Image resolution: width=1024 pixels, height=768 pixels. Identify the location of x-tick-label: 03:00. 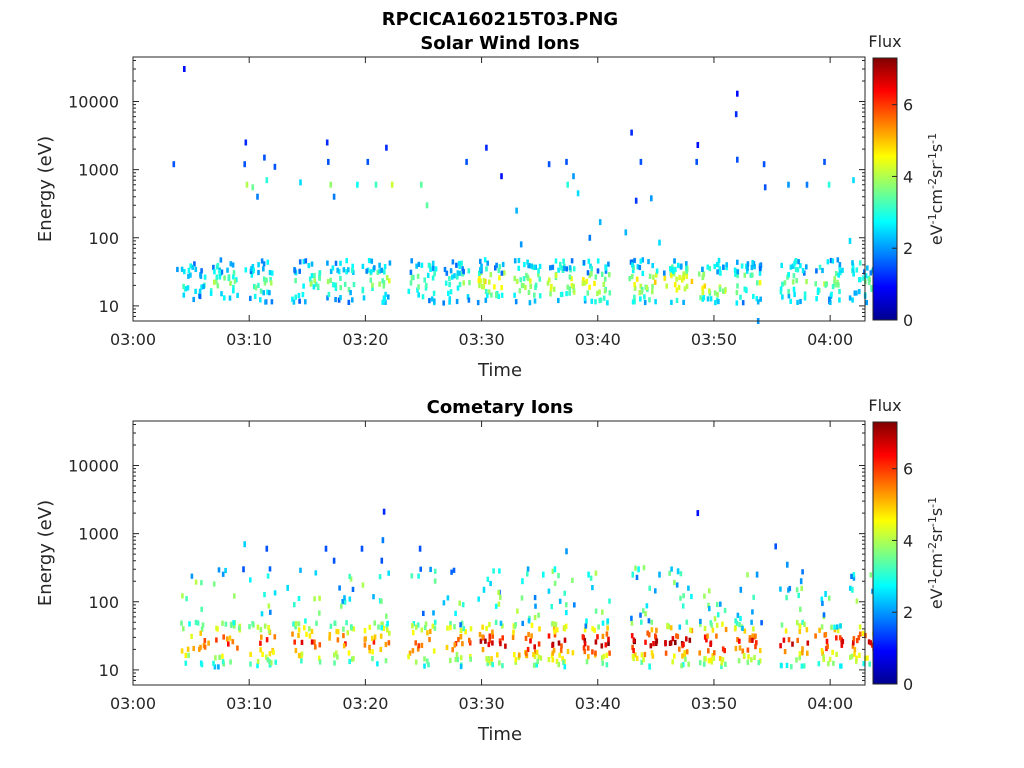
(133, 703).